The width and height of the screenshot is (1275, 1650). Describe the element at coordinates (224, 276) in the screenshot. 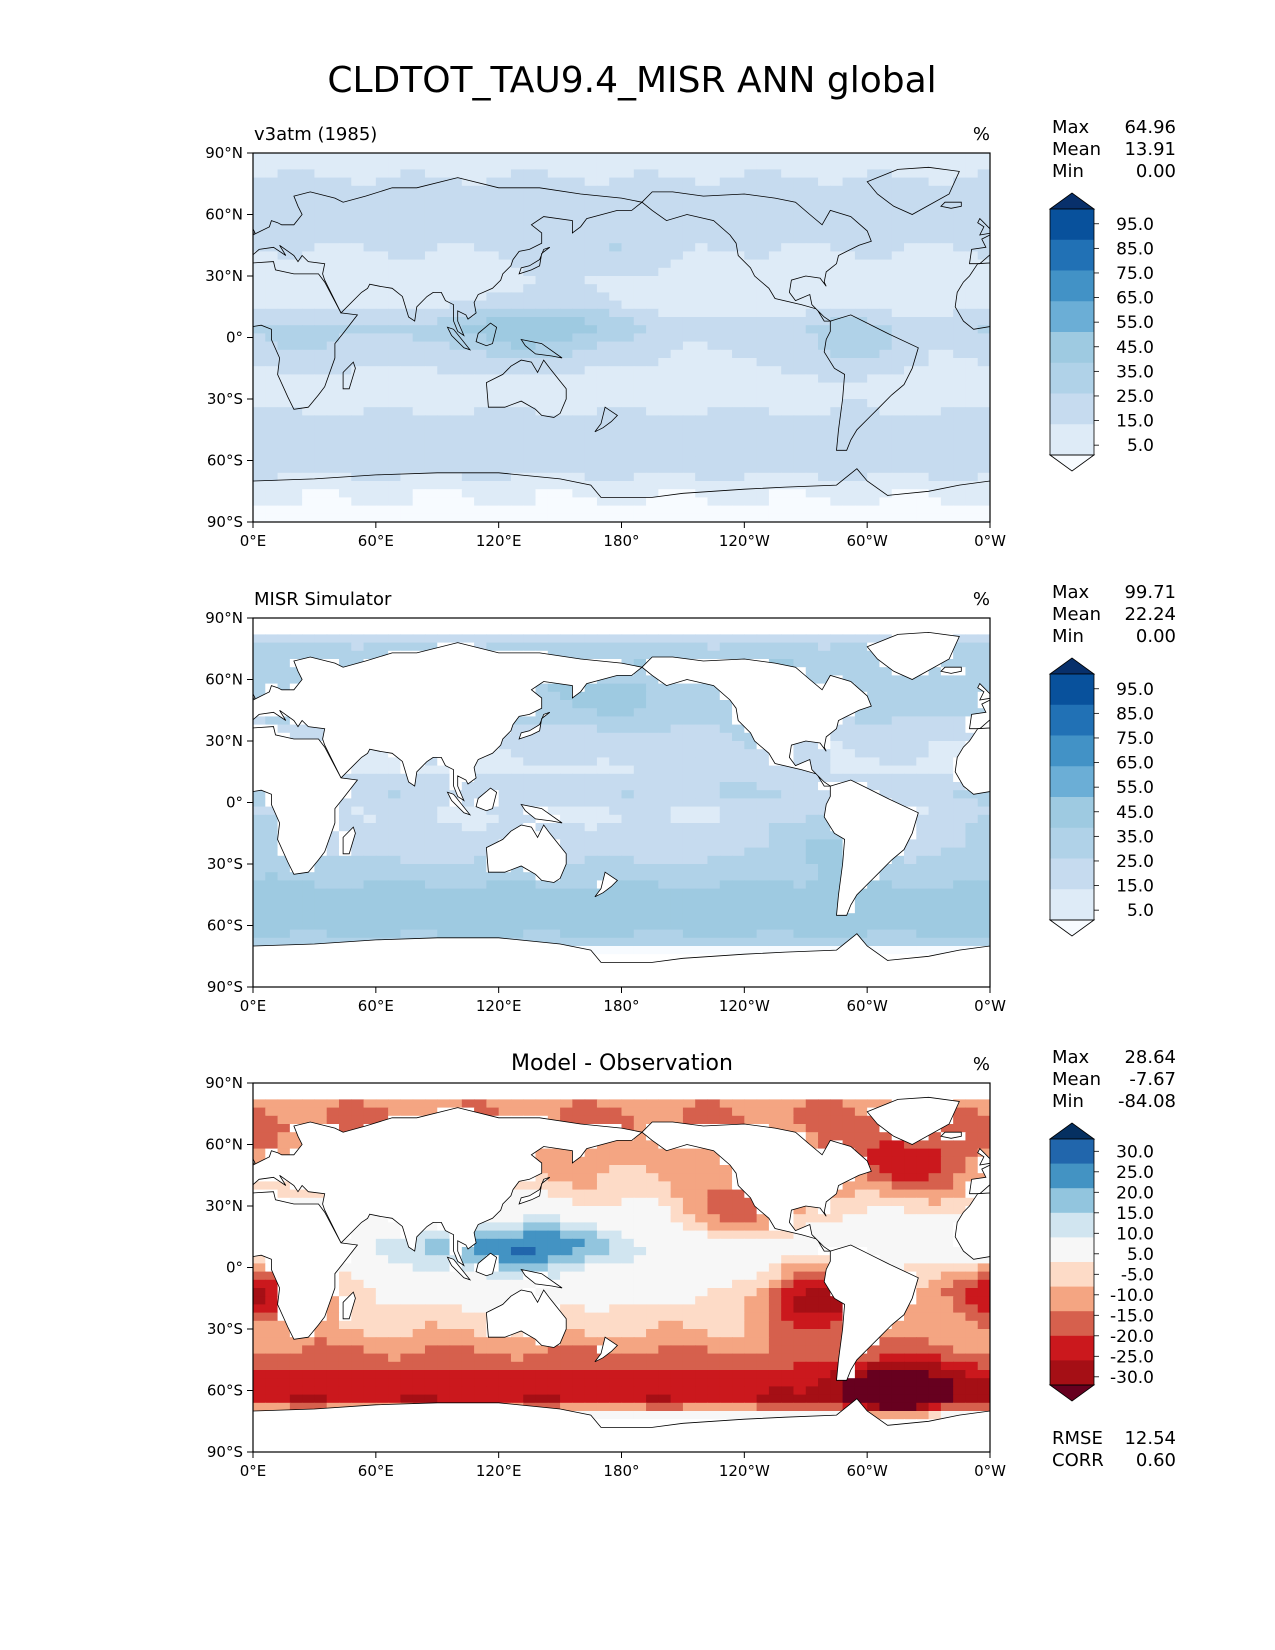

I see `y-tick-label: 30°N` at that location.